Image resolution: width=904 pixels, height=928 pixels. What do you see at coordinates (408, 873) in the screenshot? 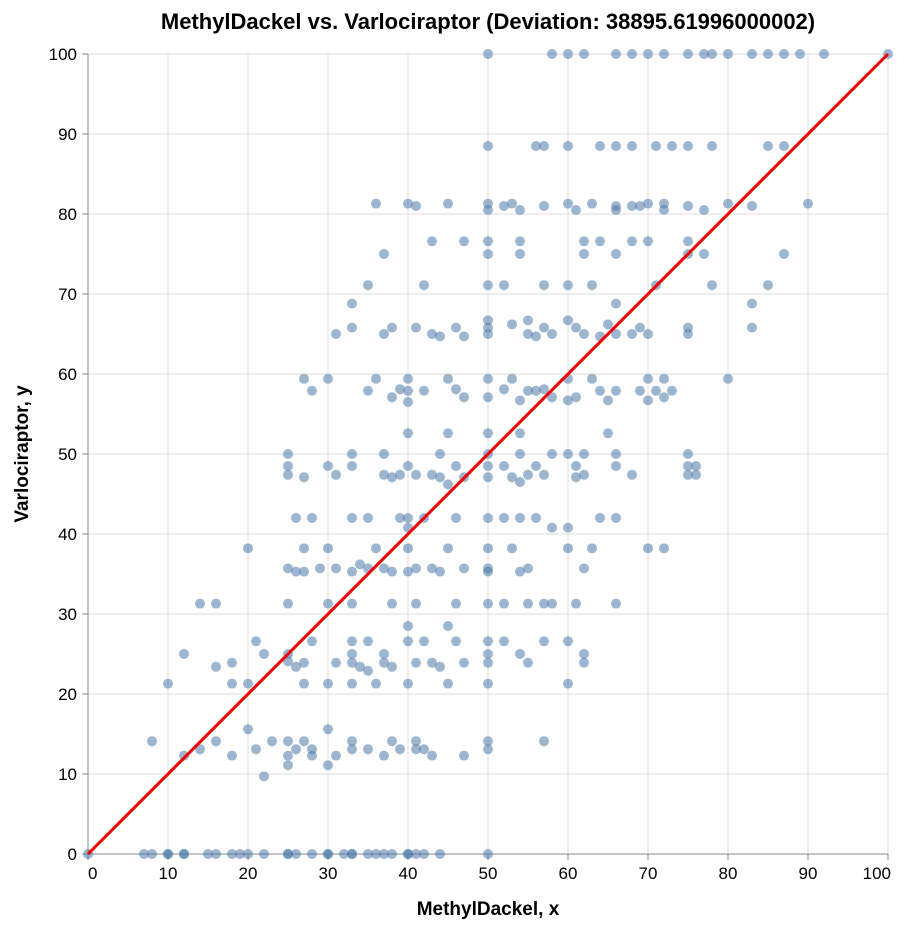
I see `x-tick-label: 40` at bounding box center [408, 873].